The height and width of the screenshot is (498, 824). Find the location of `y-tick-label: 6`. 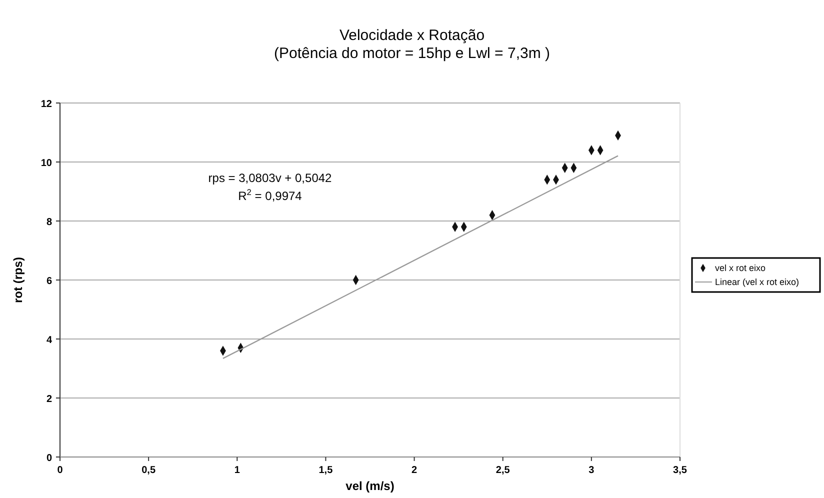

y-tick-label: 6 is located at coordinates (49, 281).